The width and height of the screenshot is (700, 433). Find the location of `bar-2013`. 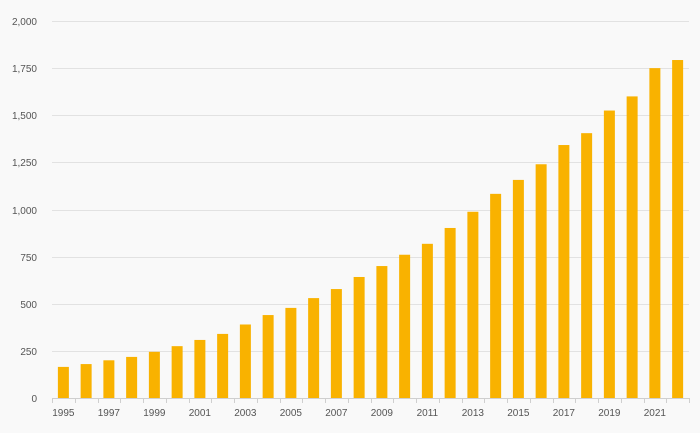

bar-2013 is located at coordinates (473, 304).